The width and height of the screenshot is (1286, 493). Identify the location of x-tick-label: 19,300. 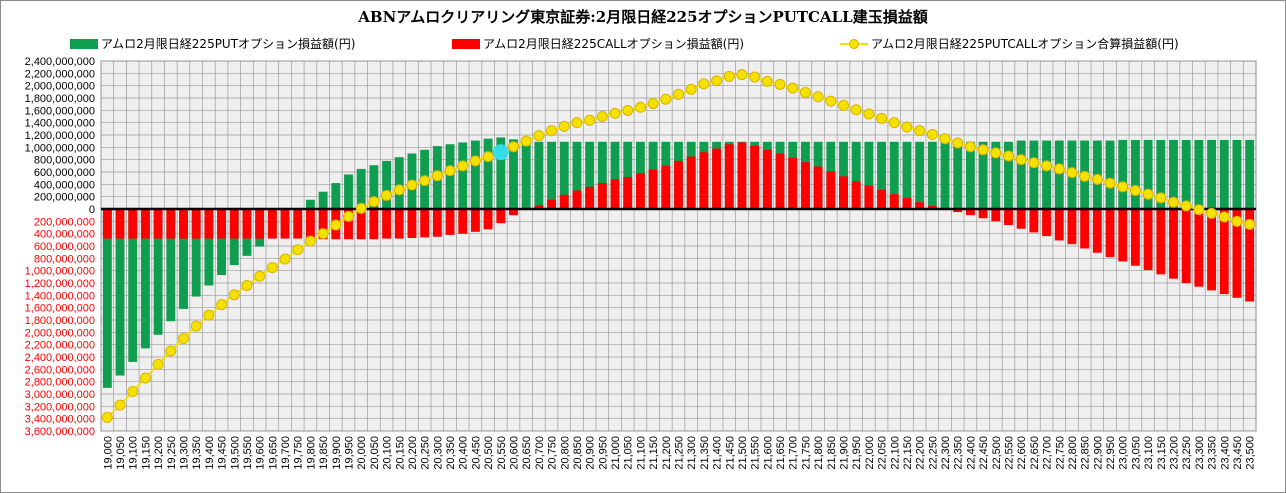
(185, 453).